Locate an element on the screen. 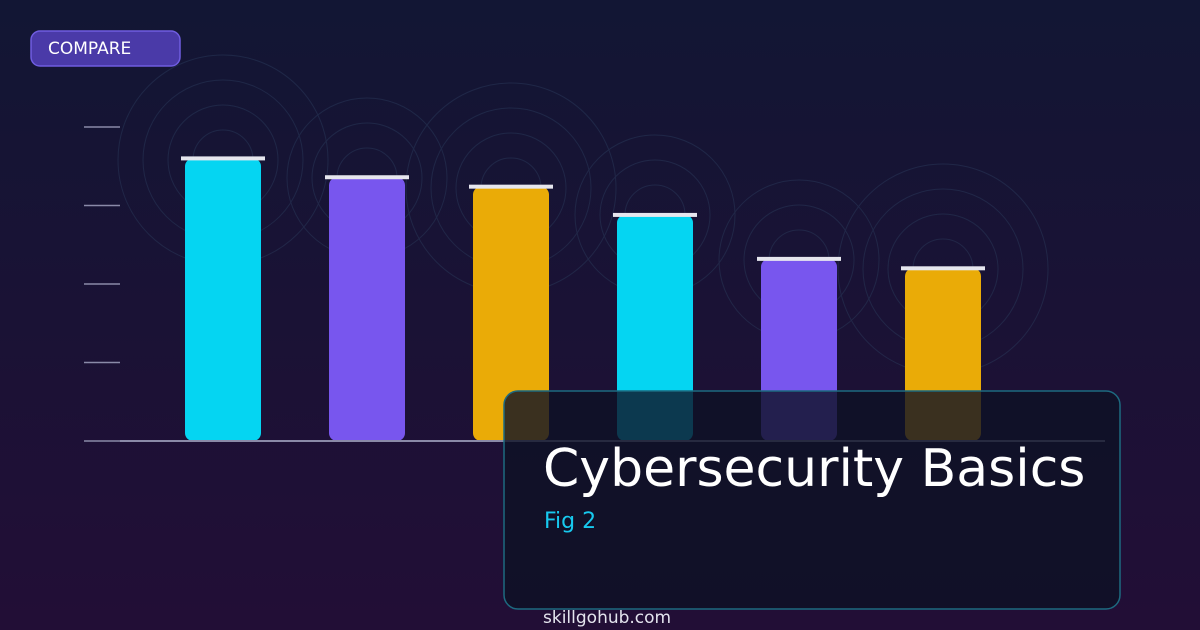  badge-label: COMPARE is located at coordinates (89, 49).